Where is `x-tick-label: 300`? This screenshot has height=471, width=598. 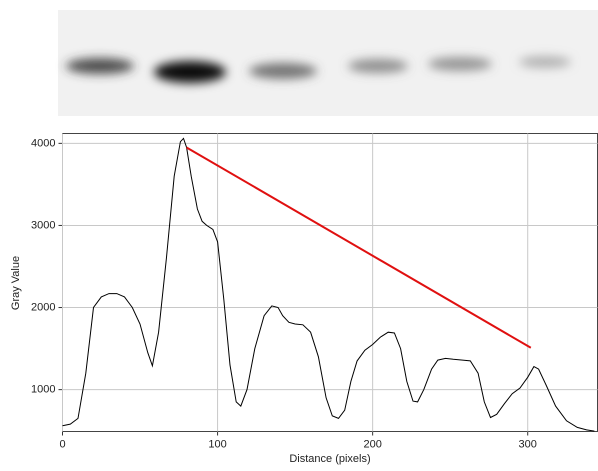
x-tick-label: 300 is located at coordinates (528, 444).